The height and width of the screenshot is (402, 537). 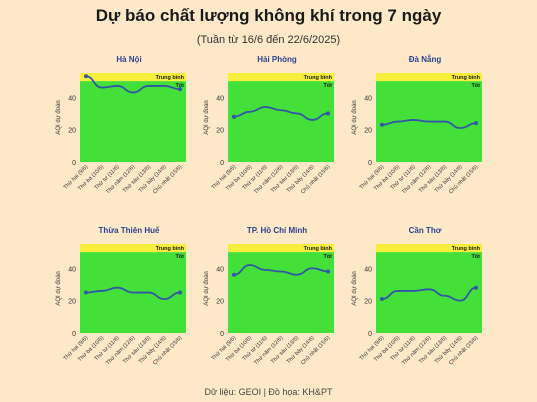 What do you see at coordinates (268, 40) in the screenshot?
I see `page-subtitle: (Tuần từ 16/6 đến 22/6/2025)` at bounding box center [268, 40].